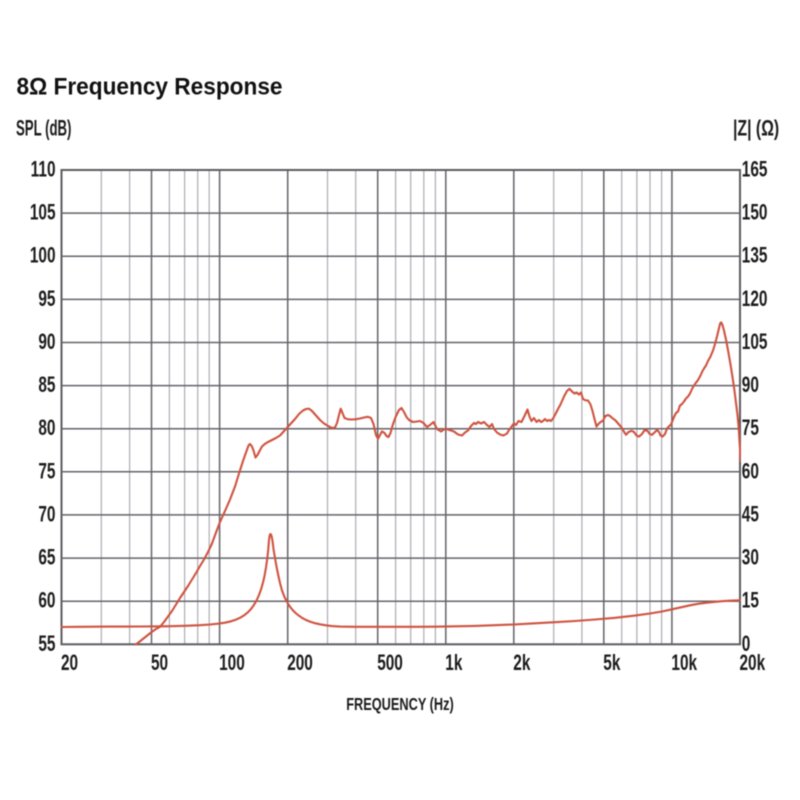 The image size is (800, 800). Describe the element at coordinates (46, 644) in the screenshot. I see `svg-text: 55` at that location.